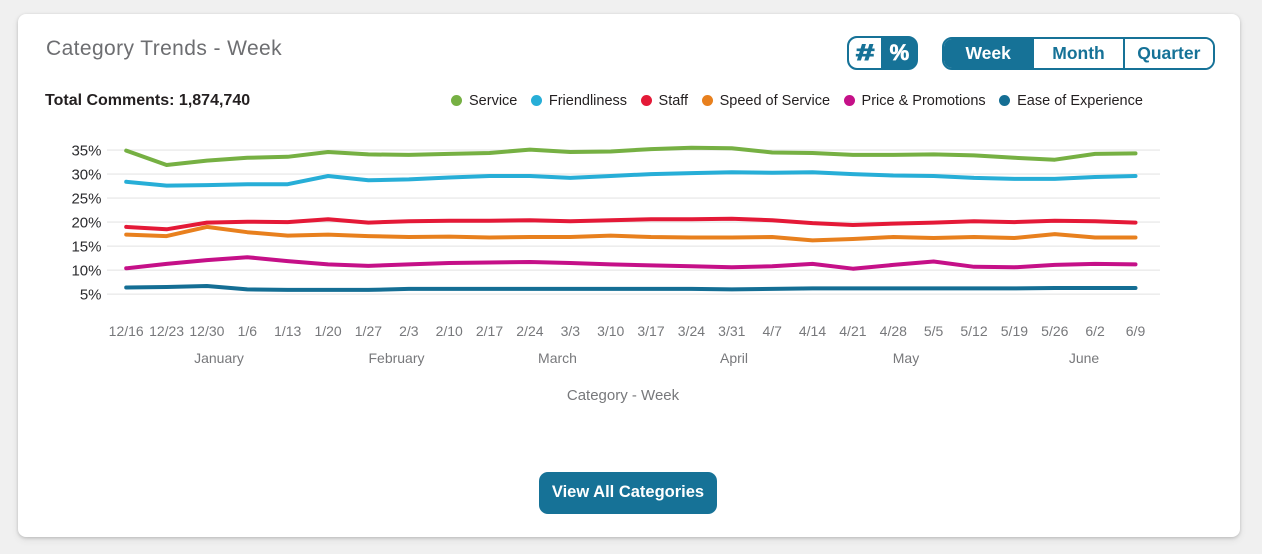  What do you see at coordinates (287, 331) in the screenshot?
I see `svg-text: 1/13` at bounding box center [287, 331].